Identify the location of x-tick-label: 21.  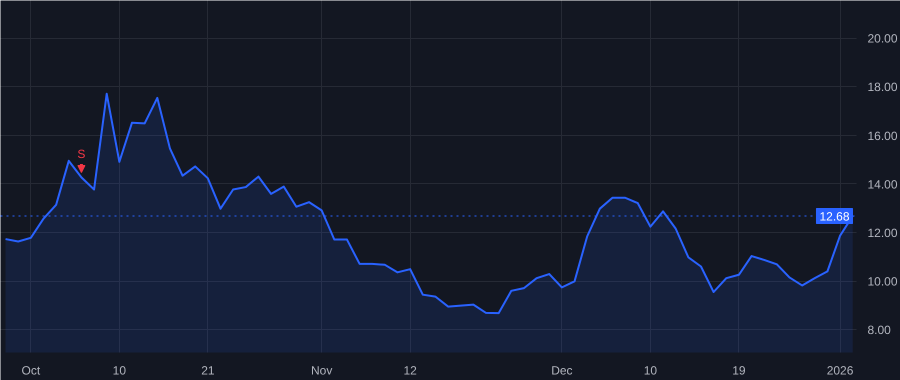
(208, 371).